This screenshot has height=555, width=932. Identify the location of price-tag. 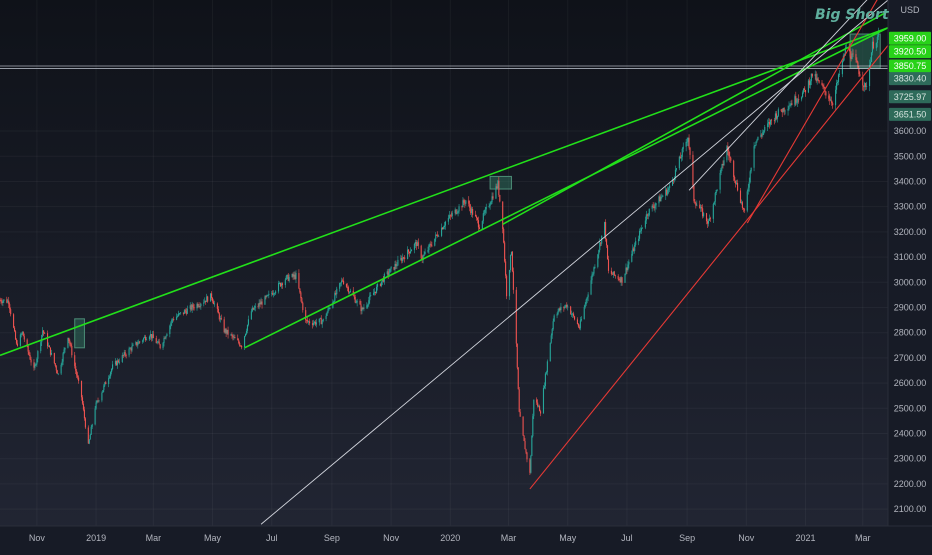
(910, 52).